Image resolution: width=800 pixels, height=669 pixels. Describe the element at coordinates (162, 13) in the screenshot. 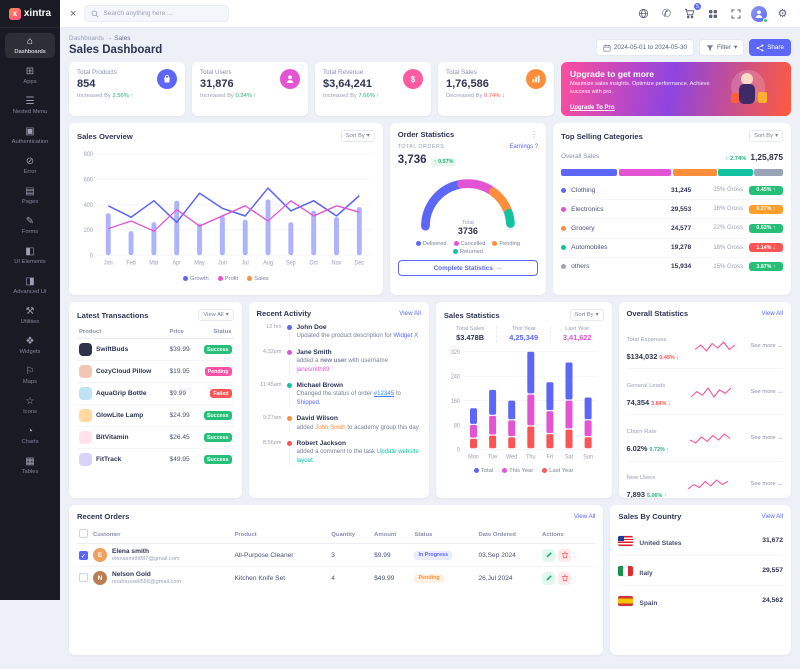

I see `search-input` at that location.